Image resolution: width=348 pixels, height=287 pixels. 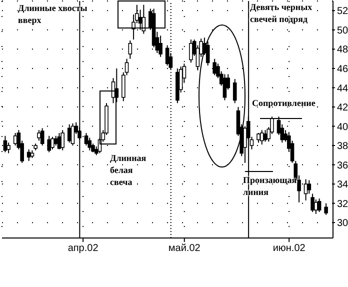 I want to click on y-tick-label: 52, so click(x=342, y=12).